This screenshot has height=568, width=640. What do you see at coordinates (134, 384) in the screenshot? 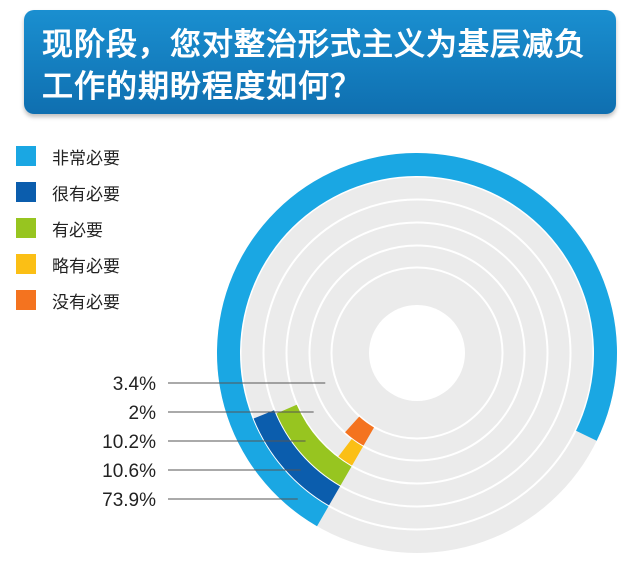
I see `data-label: 3.4%` at bounding box center [134, 384].